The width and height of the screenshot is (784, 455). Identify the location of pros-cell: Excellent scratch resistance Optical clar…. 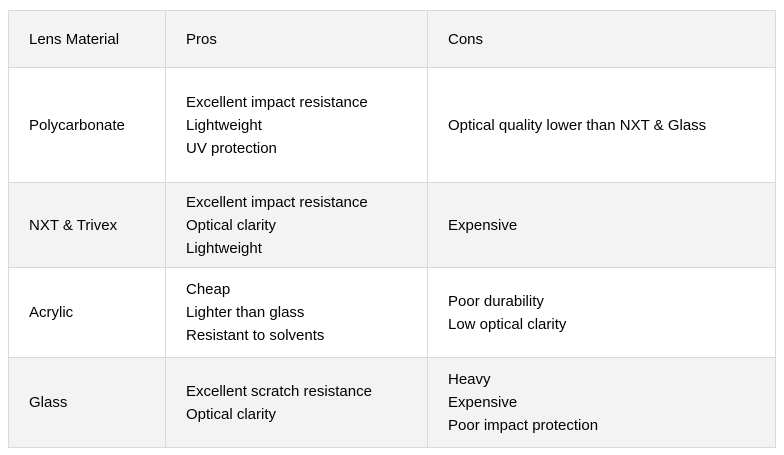
(296, 402).